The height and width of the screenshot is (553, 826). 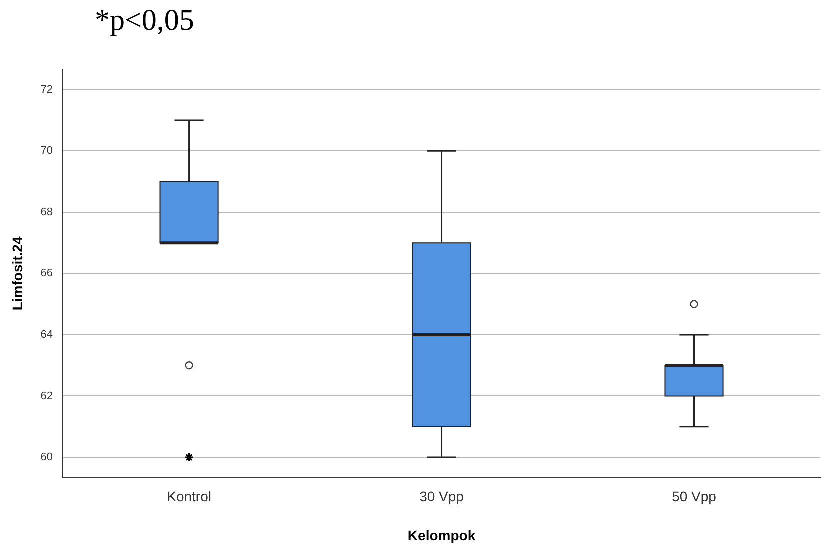 What do you see at coordinates (47, 212) in the screenshot?
I see `y-tick-label: 68` at bounding box center [47, 212].